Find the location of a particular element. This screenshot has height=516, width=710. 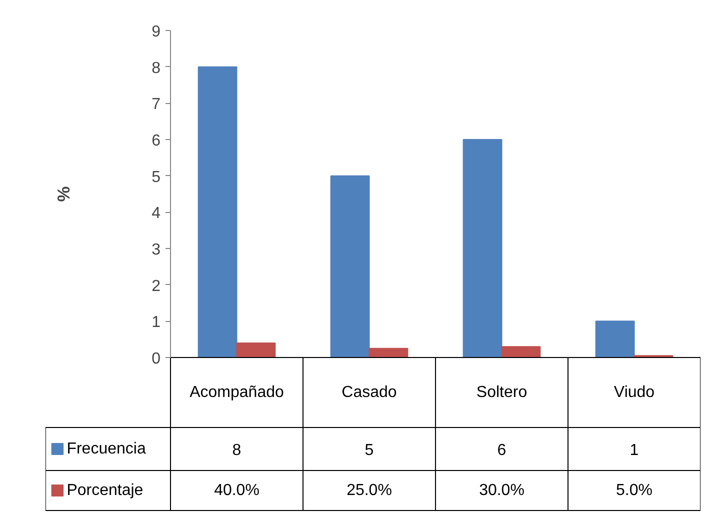

data-label: 40.0% is located at coordinates (237, 490).